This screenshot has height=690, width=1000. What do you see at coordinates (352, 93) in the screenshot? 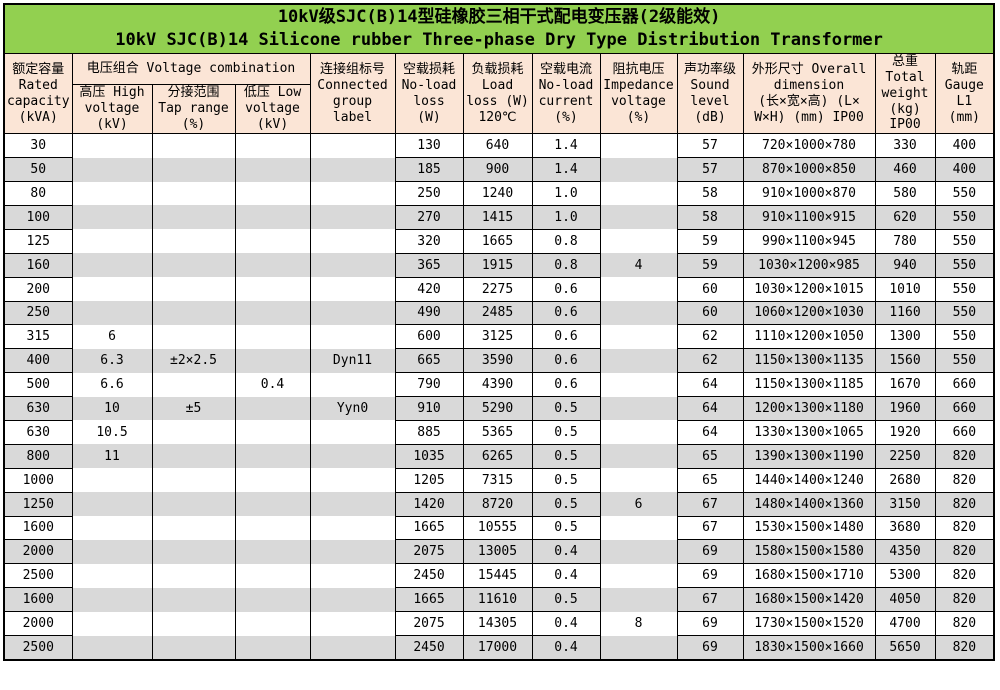
I see `header-connected-group: 连接组标号 Connected group label` at bounding box center [352, 93].